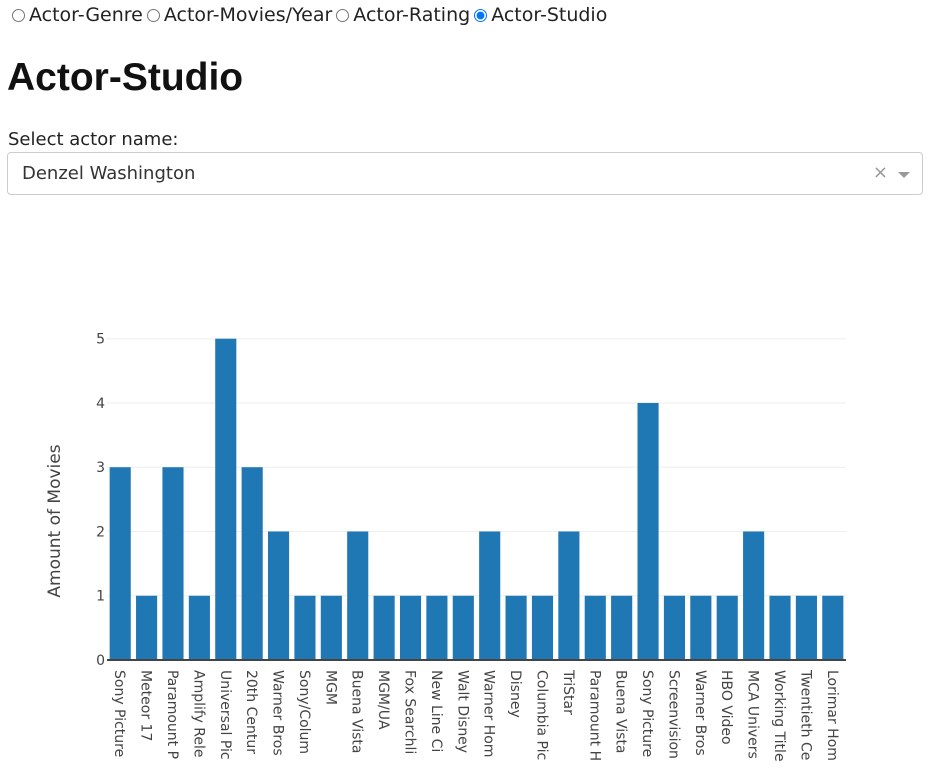 This screenshot has width=930, height=769. I want to click on tab-option: Actor-Studio, so click(540, 15).